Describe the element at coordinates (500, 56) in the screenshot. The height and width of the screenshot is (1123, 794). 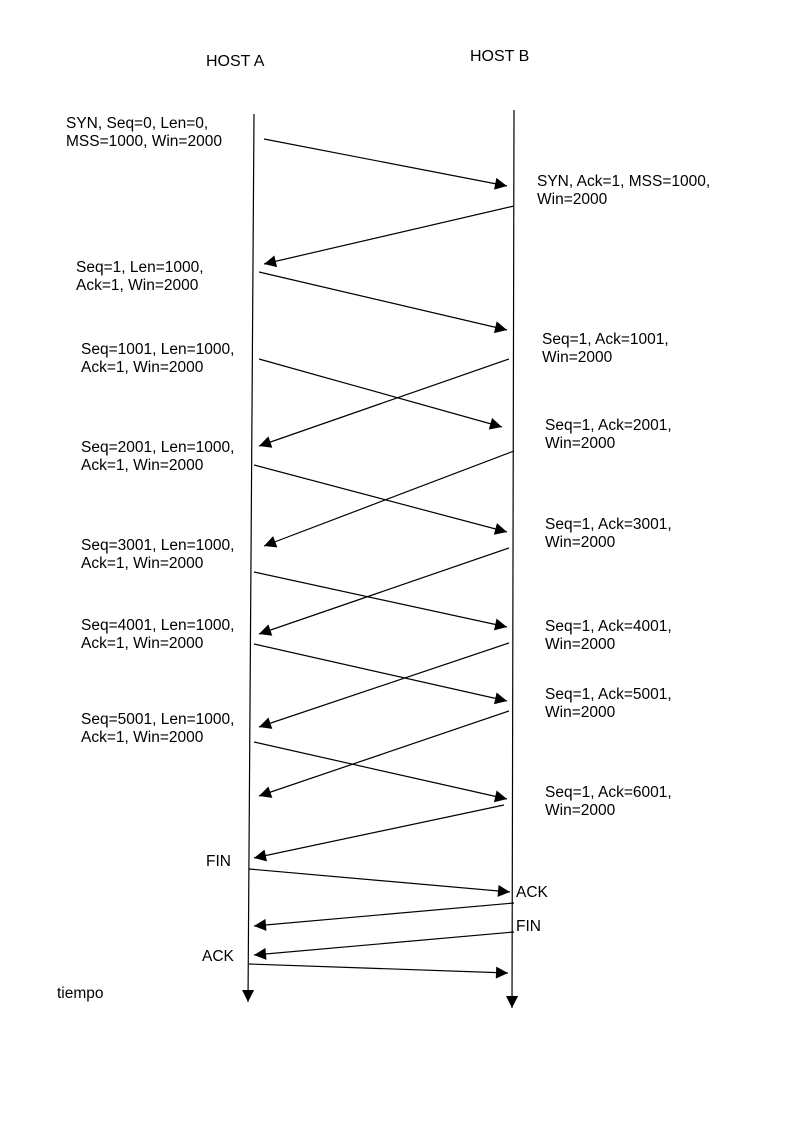
I see `host-b-header: HOST B` at that location.